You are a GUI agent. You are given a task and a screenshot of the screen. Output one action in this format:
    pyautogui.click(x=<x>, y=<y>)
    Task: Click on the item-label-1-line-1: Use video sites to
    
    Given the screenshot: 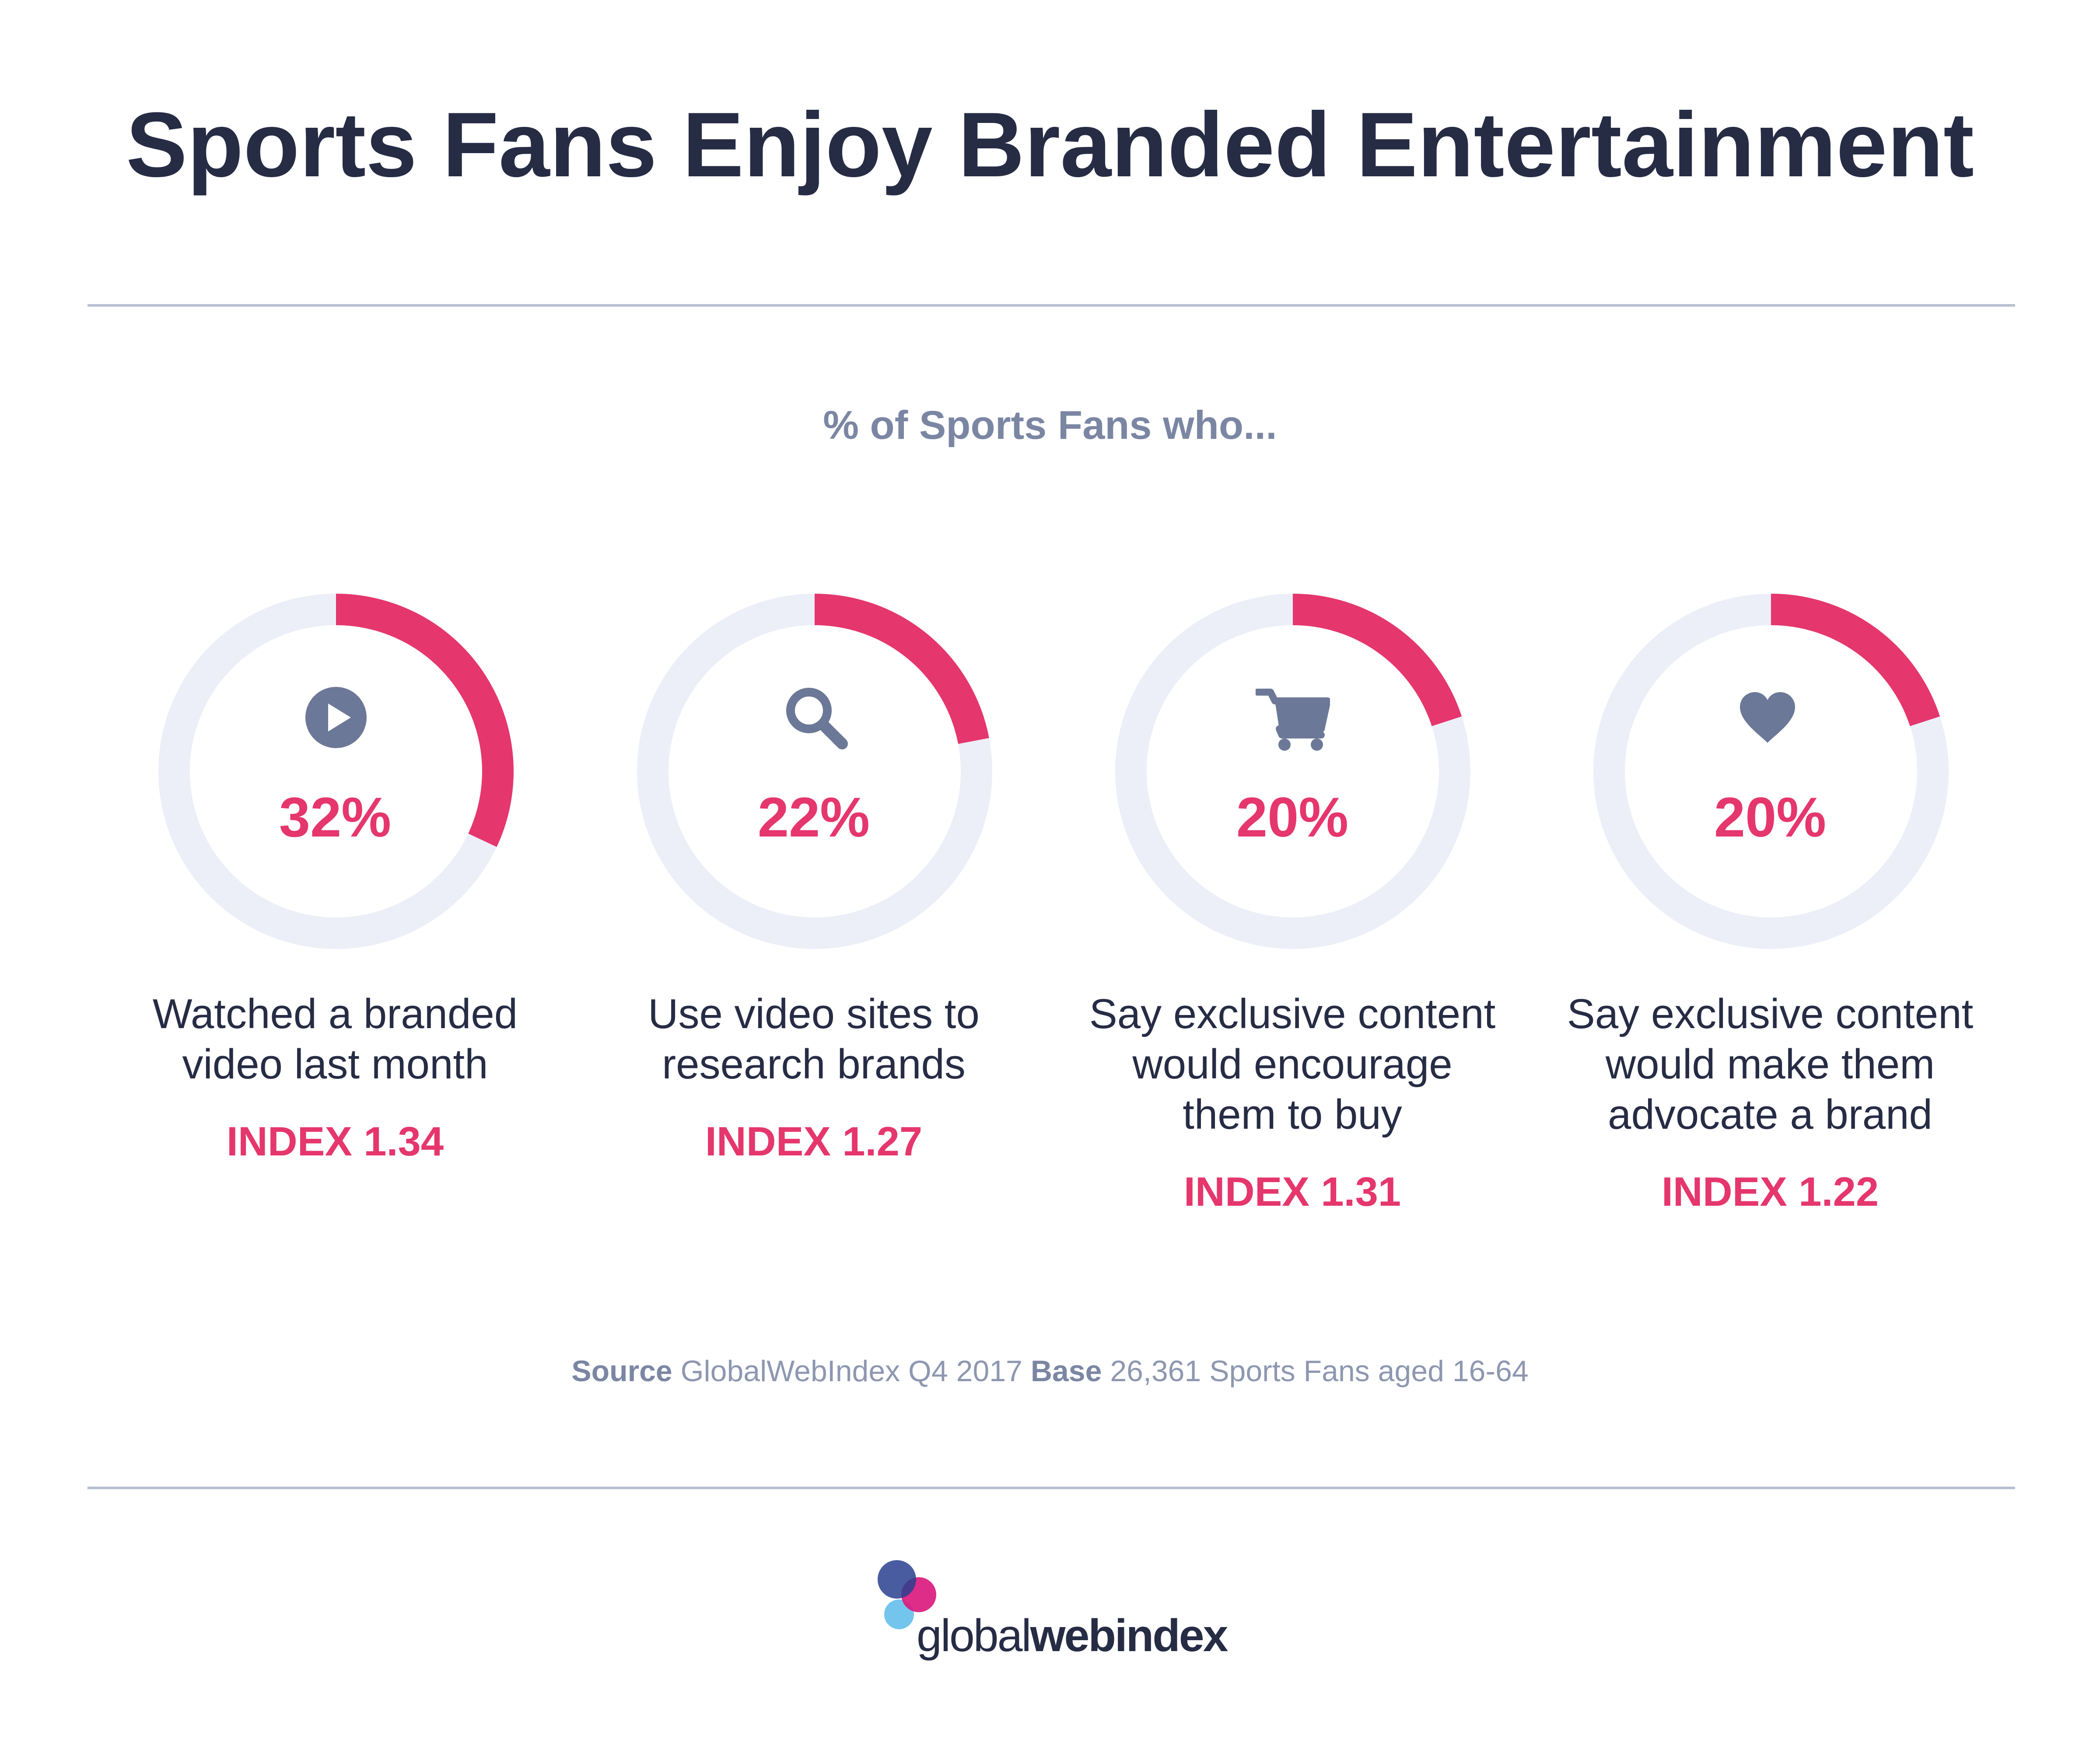 What is the action you would take?
    pyautogui.click(x=814, y=1013)
    